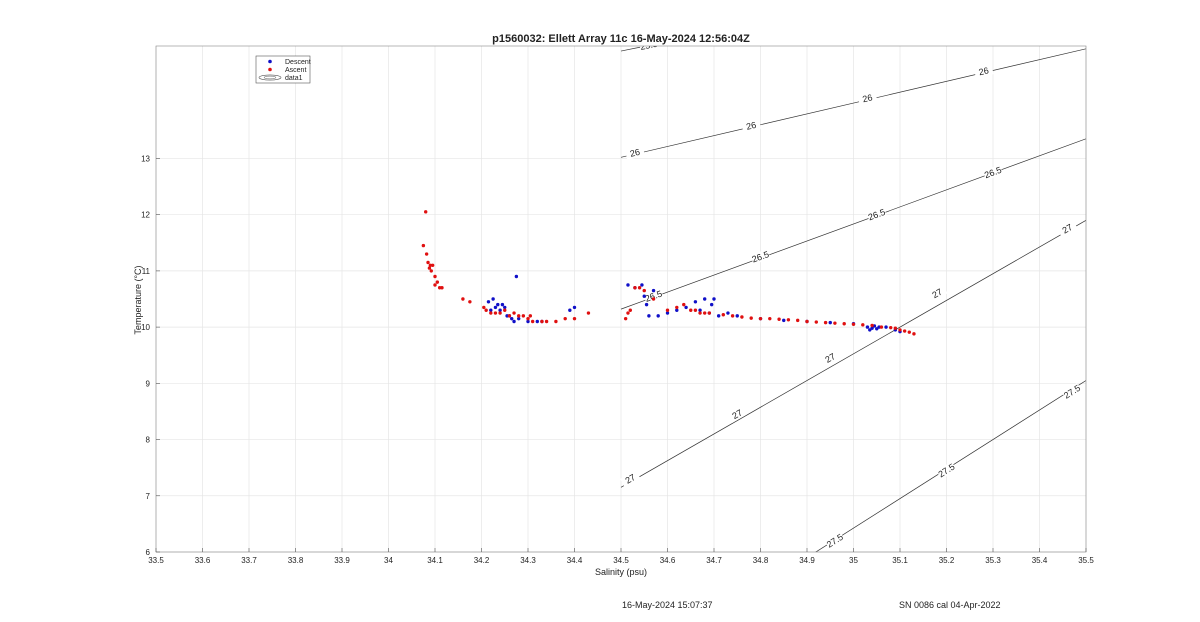 This screenshot has height=622, width=1200. Describe the element at coordinates (993, 560) in the screenshot. I see `x-tick-label: 35.3` at that location.